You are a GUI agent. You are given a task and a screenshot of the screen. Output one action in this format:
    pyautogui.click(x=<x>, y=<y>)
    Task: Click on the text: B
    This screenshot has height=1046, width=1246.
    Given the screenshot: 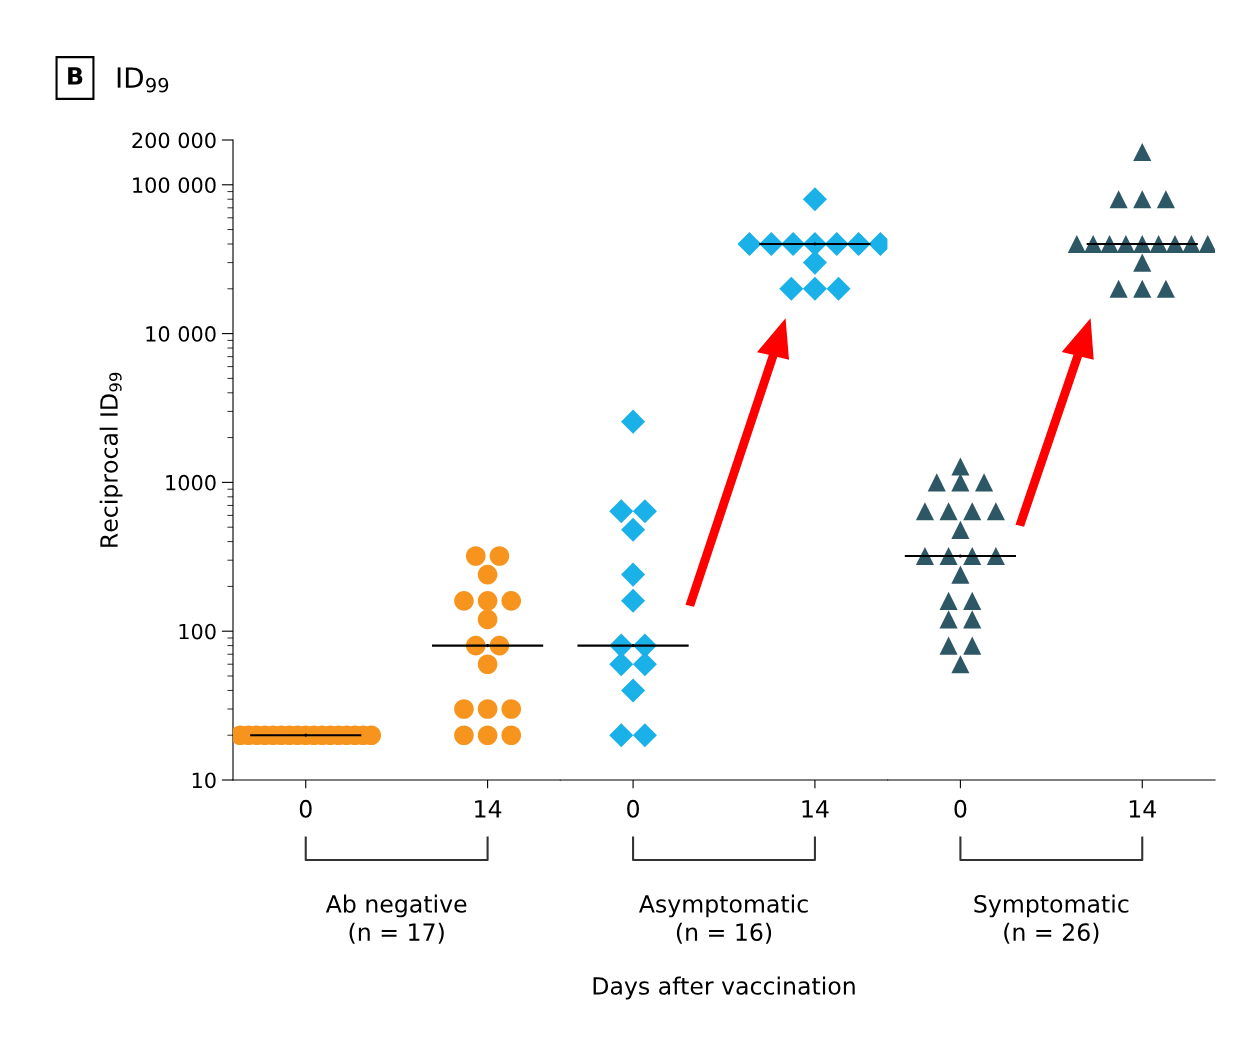 What is the action you would take?
    pyautogui.click(x=75, y=76)
    